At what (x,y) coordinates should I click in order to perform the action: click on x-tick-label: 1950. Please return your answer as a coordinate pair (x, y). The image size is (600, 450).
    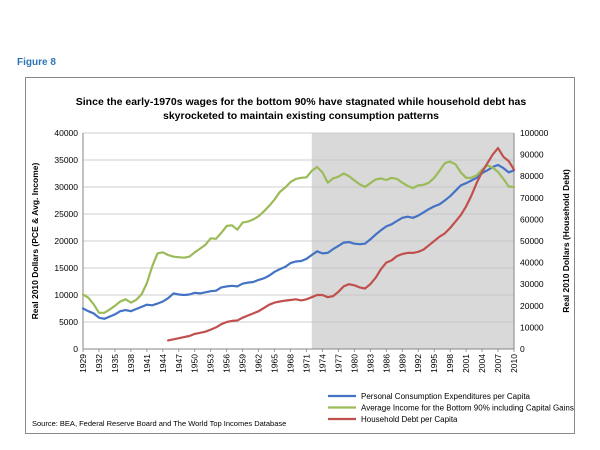
    Looking at the image, I should click on (195, 363).